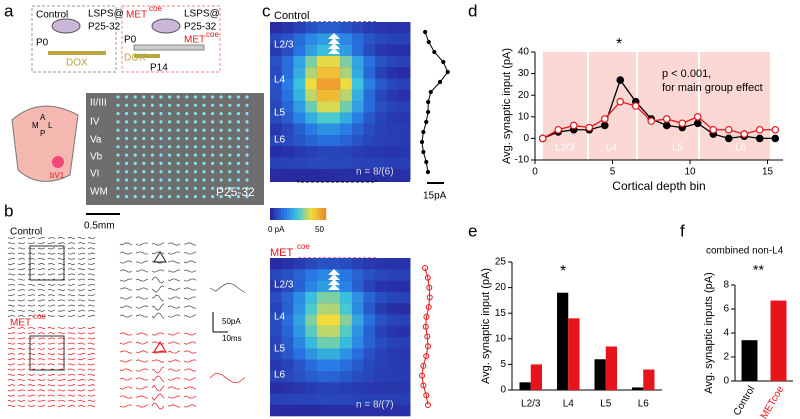  Describe the element at coordinates (501, 313) in the screenshot. I see `y-tick-label: 15` at that location.